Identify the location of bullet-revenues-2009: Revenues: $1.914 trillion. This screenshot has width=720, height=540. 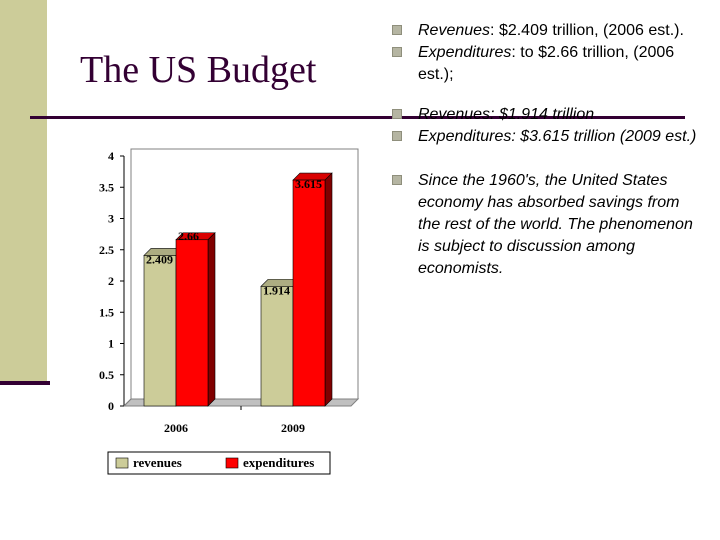
(547, 115).